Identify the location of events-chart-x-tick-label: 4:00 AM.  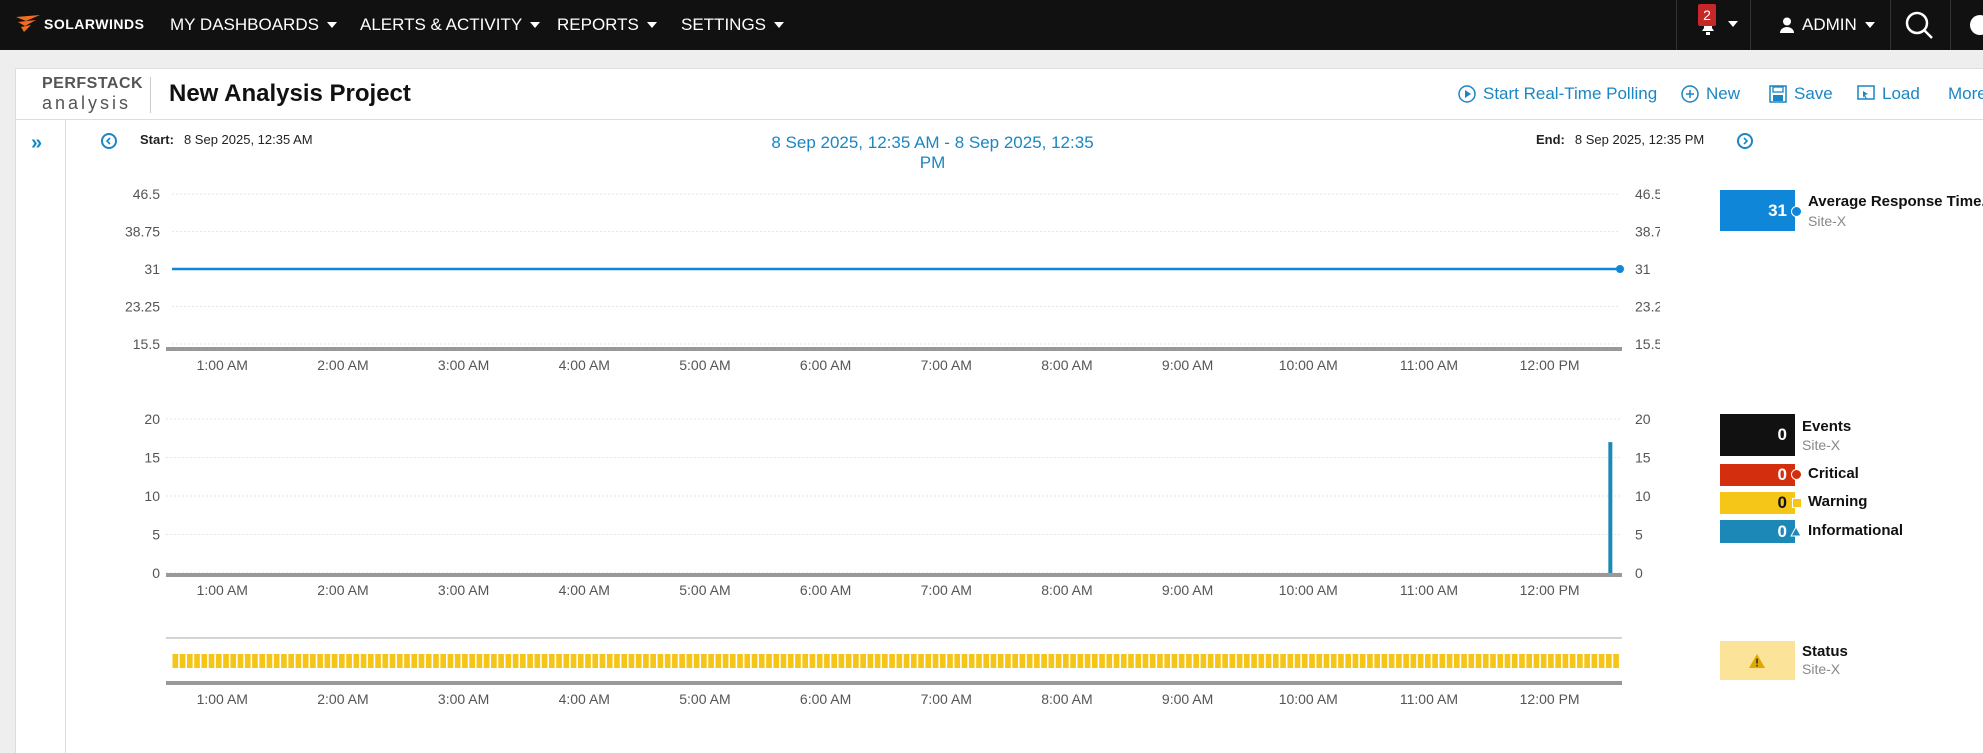
(584, 590).